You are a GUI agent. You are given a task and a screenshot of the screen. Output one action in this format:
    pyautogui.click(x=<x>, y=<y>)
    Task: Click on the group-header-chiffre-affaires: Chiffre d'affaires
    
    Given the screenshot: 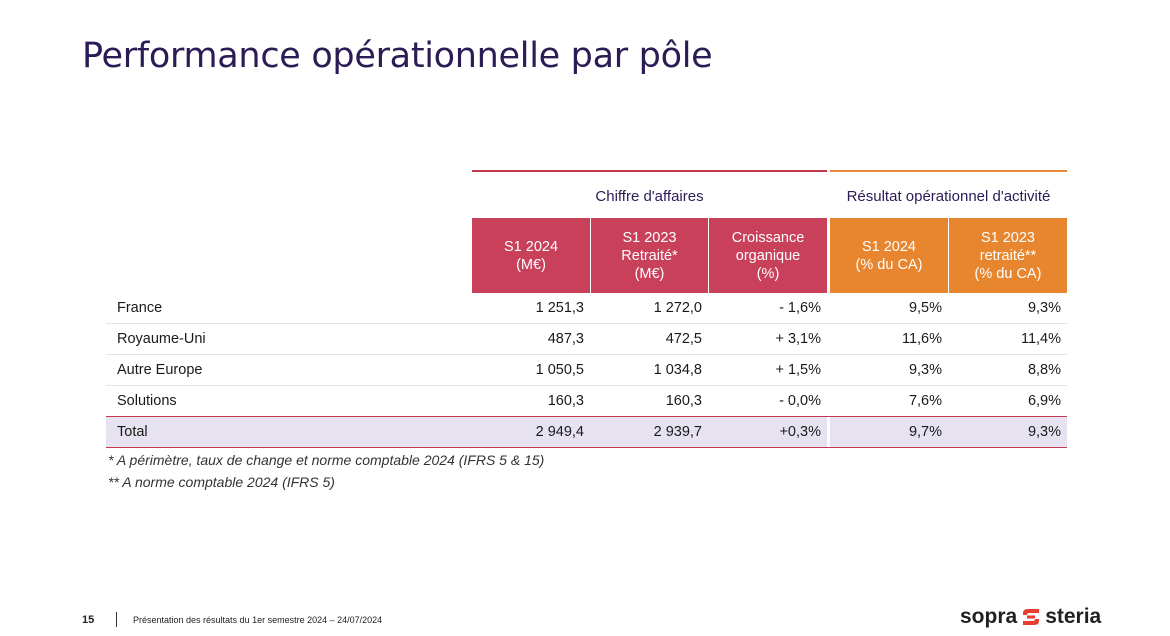 What is the action you would take?
    pyautogui.click(x=649, y=195)
    